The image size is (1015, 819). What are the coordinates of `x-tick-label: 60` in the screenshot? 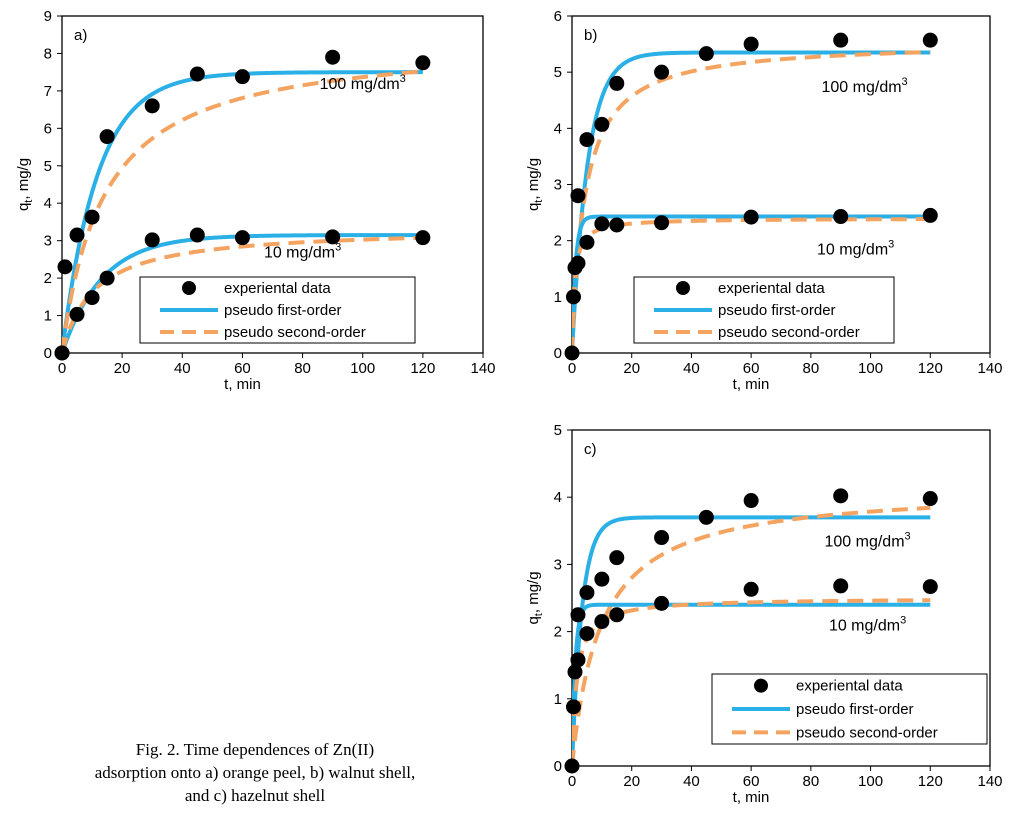 It's located at (751, 781).